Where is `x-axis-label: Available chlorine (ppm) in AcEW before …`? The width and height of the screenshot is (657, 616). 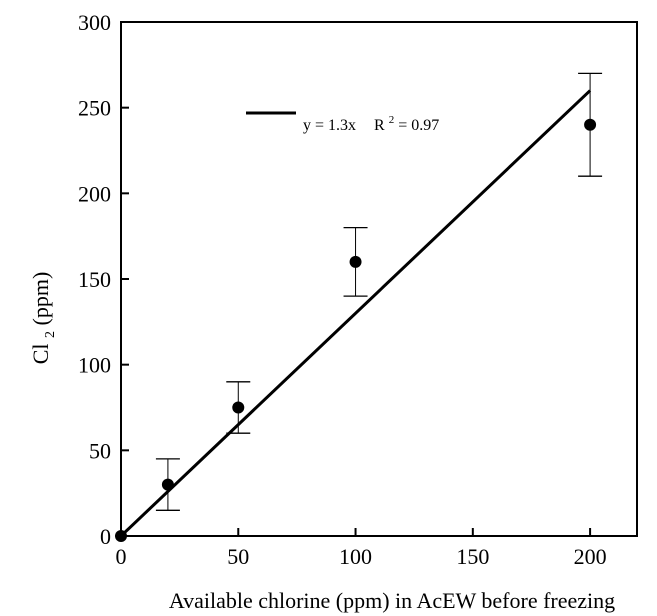 x-axis-label: Available chlorine (ppm) in AcEW before … is located at coordinates (392, 600).